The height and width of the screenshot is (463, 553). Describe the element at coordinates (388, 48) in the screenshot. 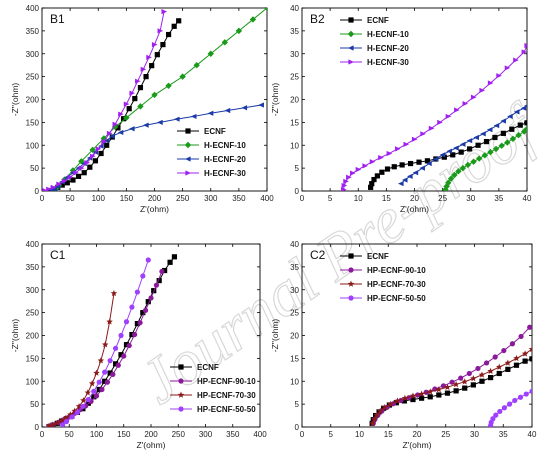

I see `legend-label: H-ECNF-20` at that location.